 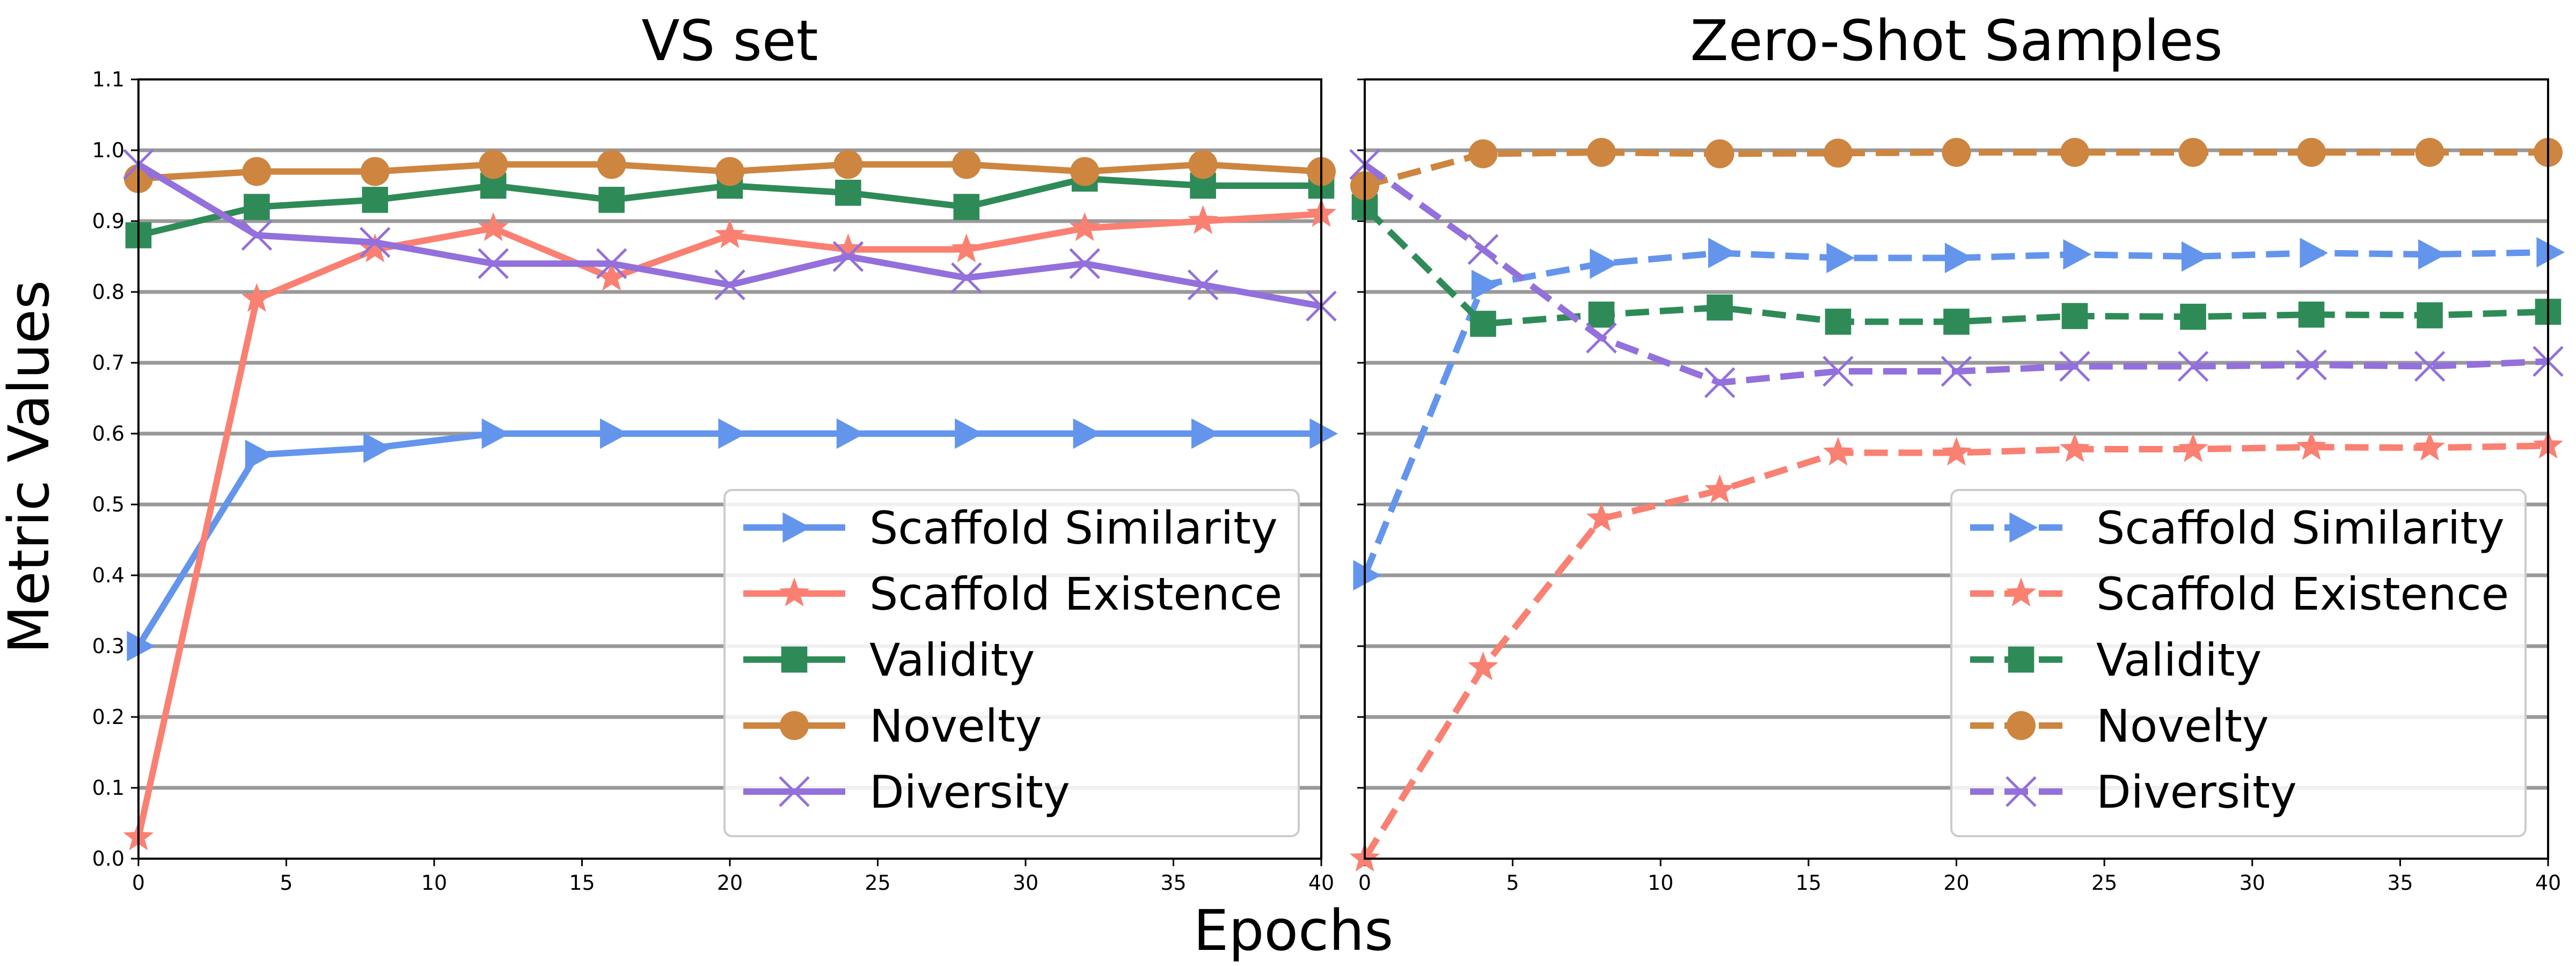 I want to click on chart-title: Zero-Shot Samples, so click(x=1956, y=41).